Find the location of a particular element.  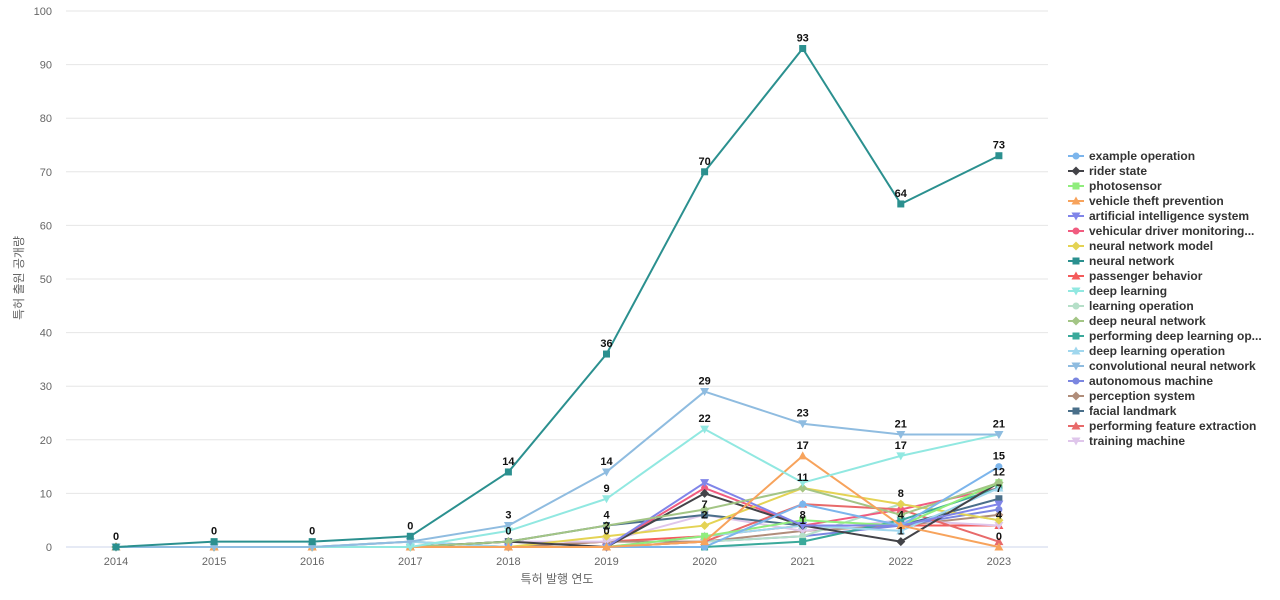

legend-item: deep learning is located at coordinates (1117, 291).